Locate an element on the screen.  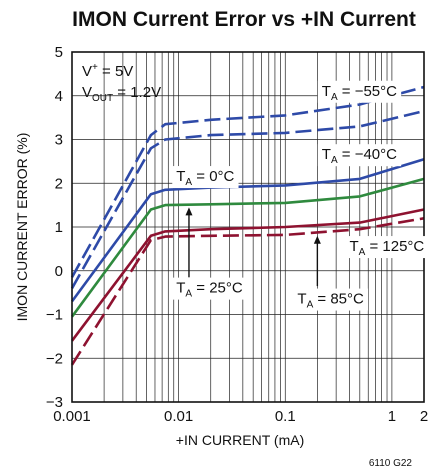
annotation-label: TA = 25°C is located at coordinates (209, 290).